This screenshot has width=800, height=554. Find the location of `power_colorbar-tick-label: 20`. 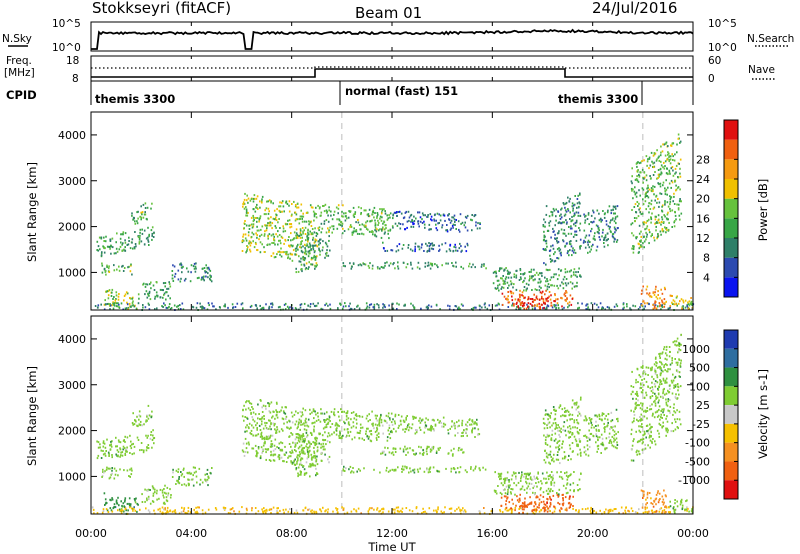

power_colorbar-tick-label: 20 is located at coordinates (703, 199).